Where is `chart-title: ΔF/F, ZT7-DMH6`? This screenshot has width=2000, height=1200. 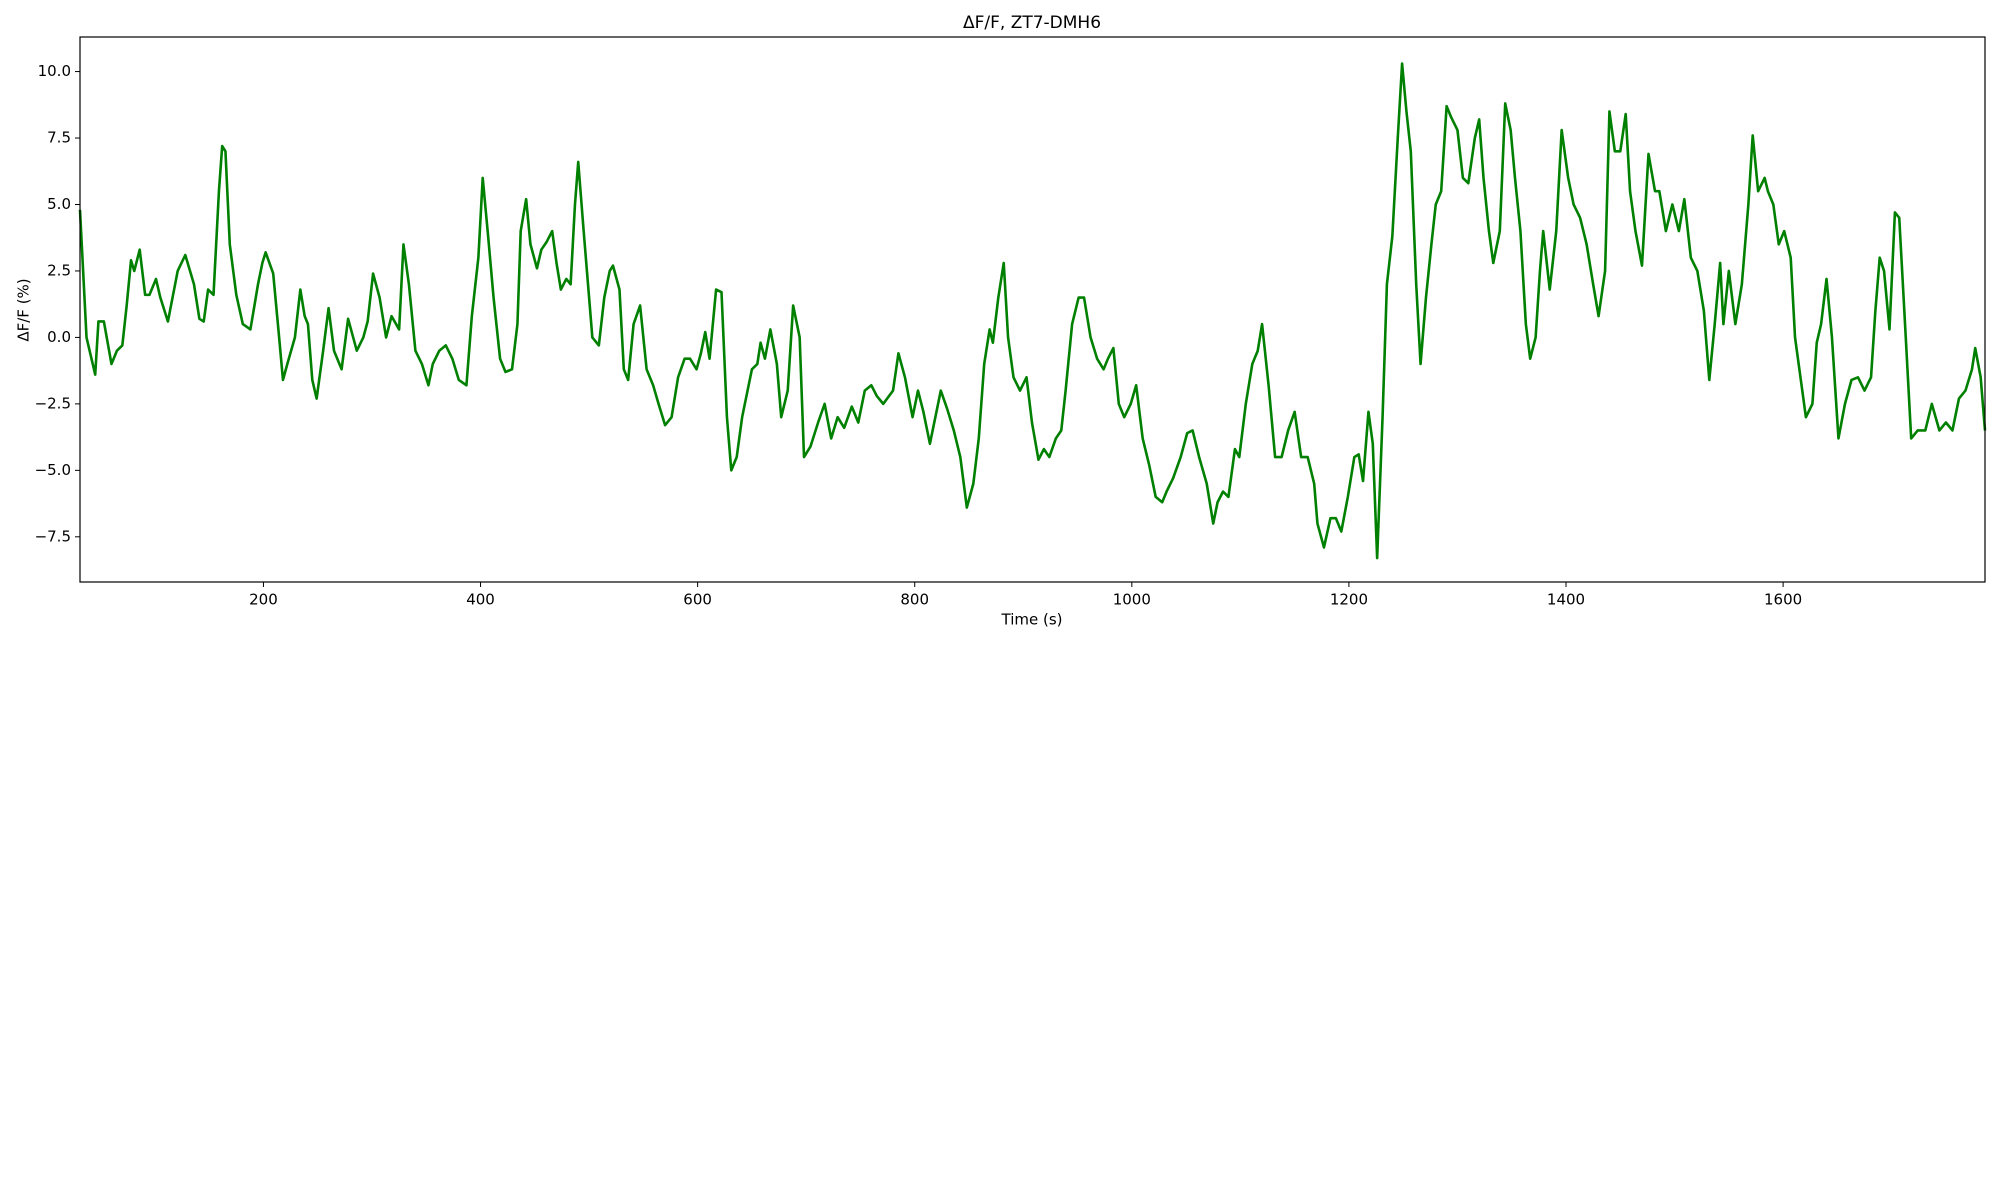 chart-title: ΔF/F, ZT7-DMH6 is located at coordinates (1032, 23).